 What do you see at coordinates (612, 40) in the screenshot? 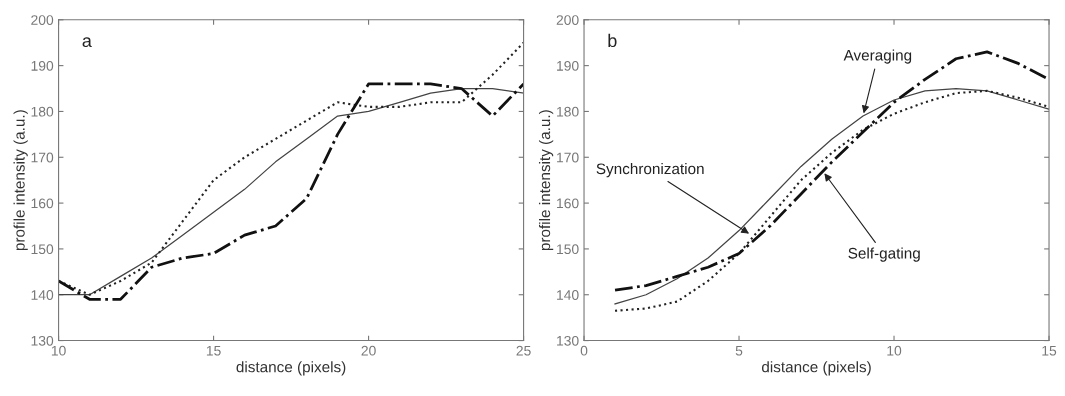
I see `text: b` at bounding box center [612, 40].